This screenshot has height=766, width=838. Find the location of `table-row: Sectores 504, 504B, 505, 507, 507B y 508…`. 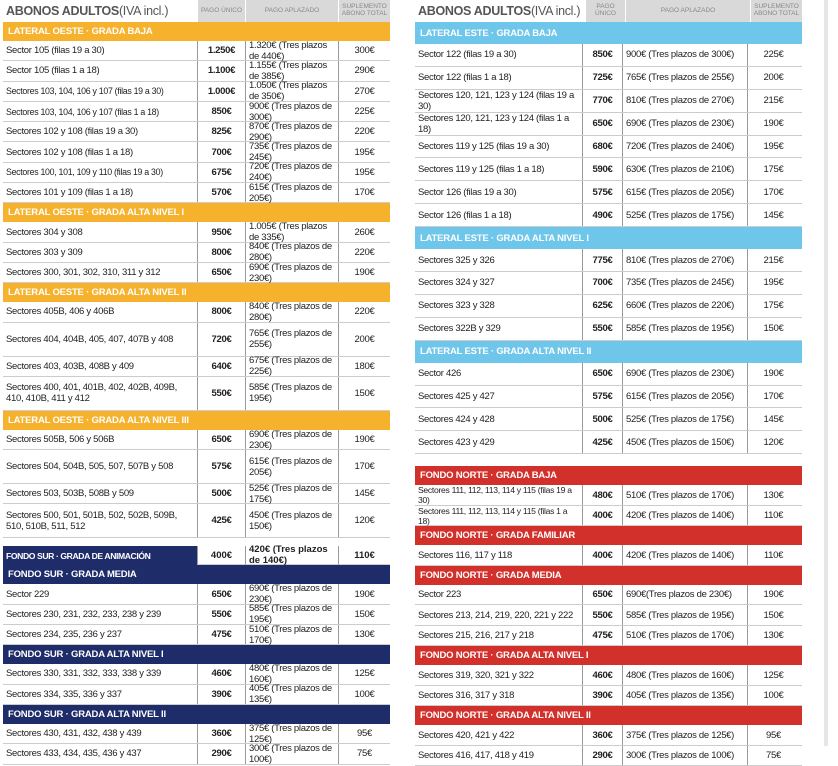

table-row: Sectores 504, 504B, 505, 507, 507B y 508… is located at coordinates (196, 467).